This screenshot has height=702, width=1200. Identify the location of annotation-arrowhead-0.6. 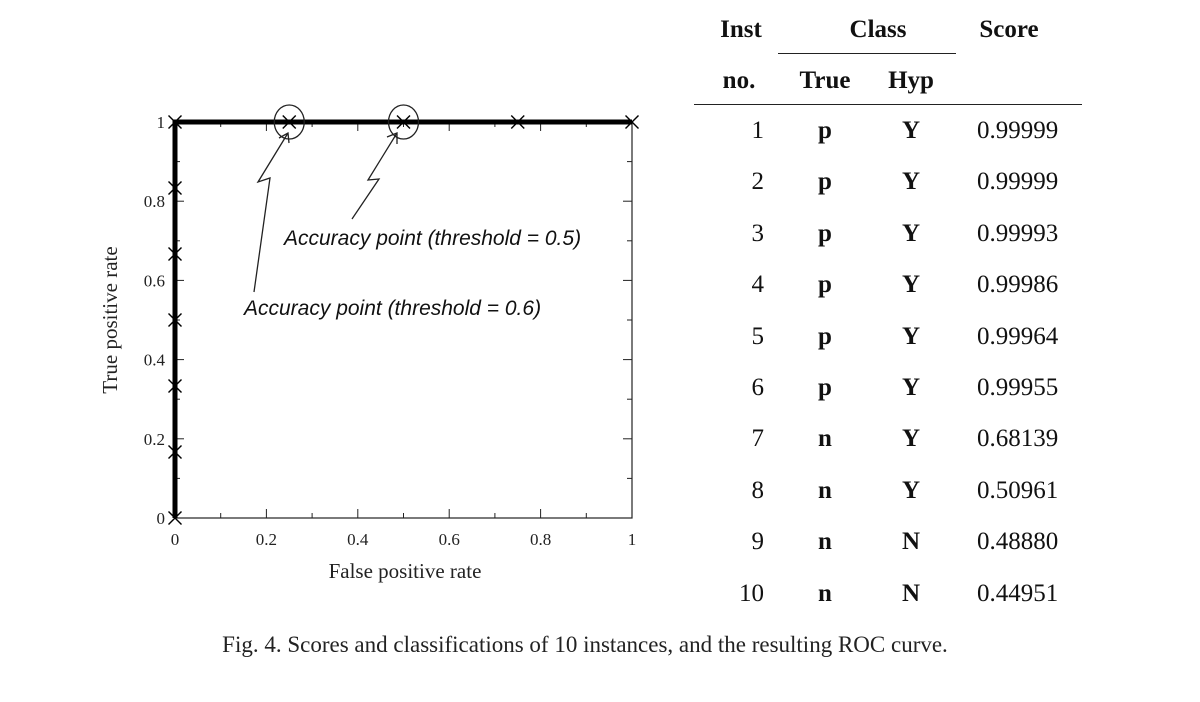
(284, 137).